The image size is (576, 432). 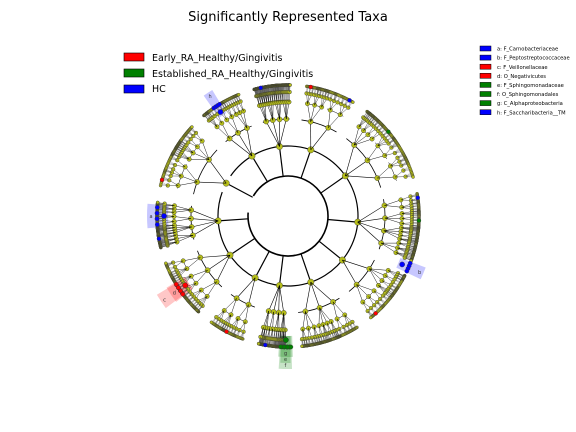 What do you see at coordinates (528, 95) in the screenshot?
I see `clade-legend-label-f: f: O_Sphingomonadales` at bounding box center [528, 95].